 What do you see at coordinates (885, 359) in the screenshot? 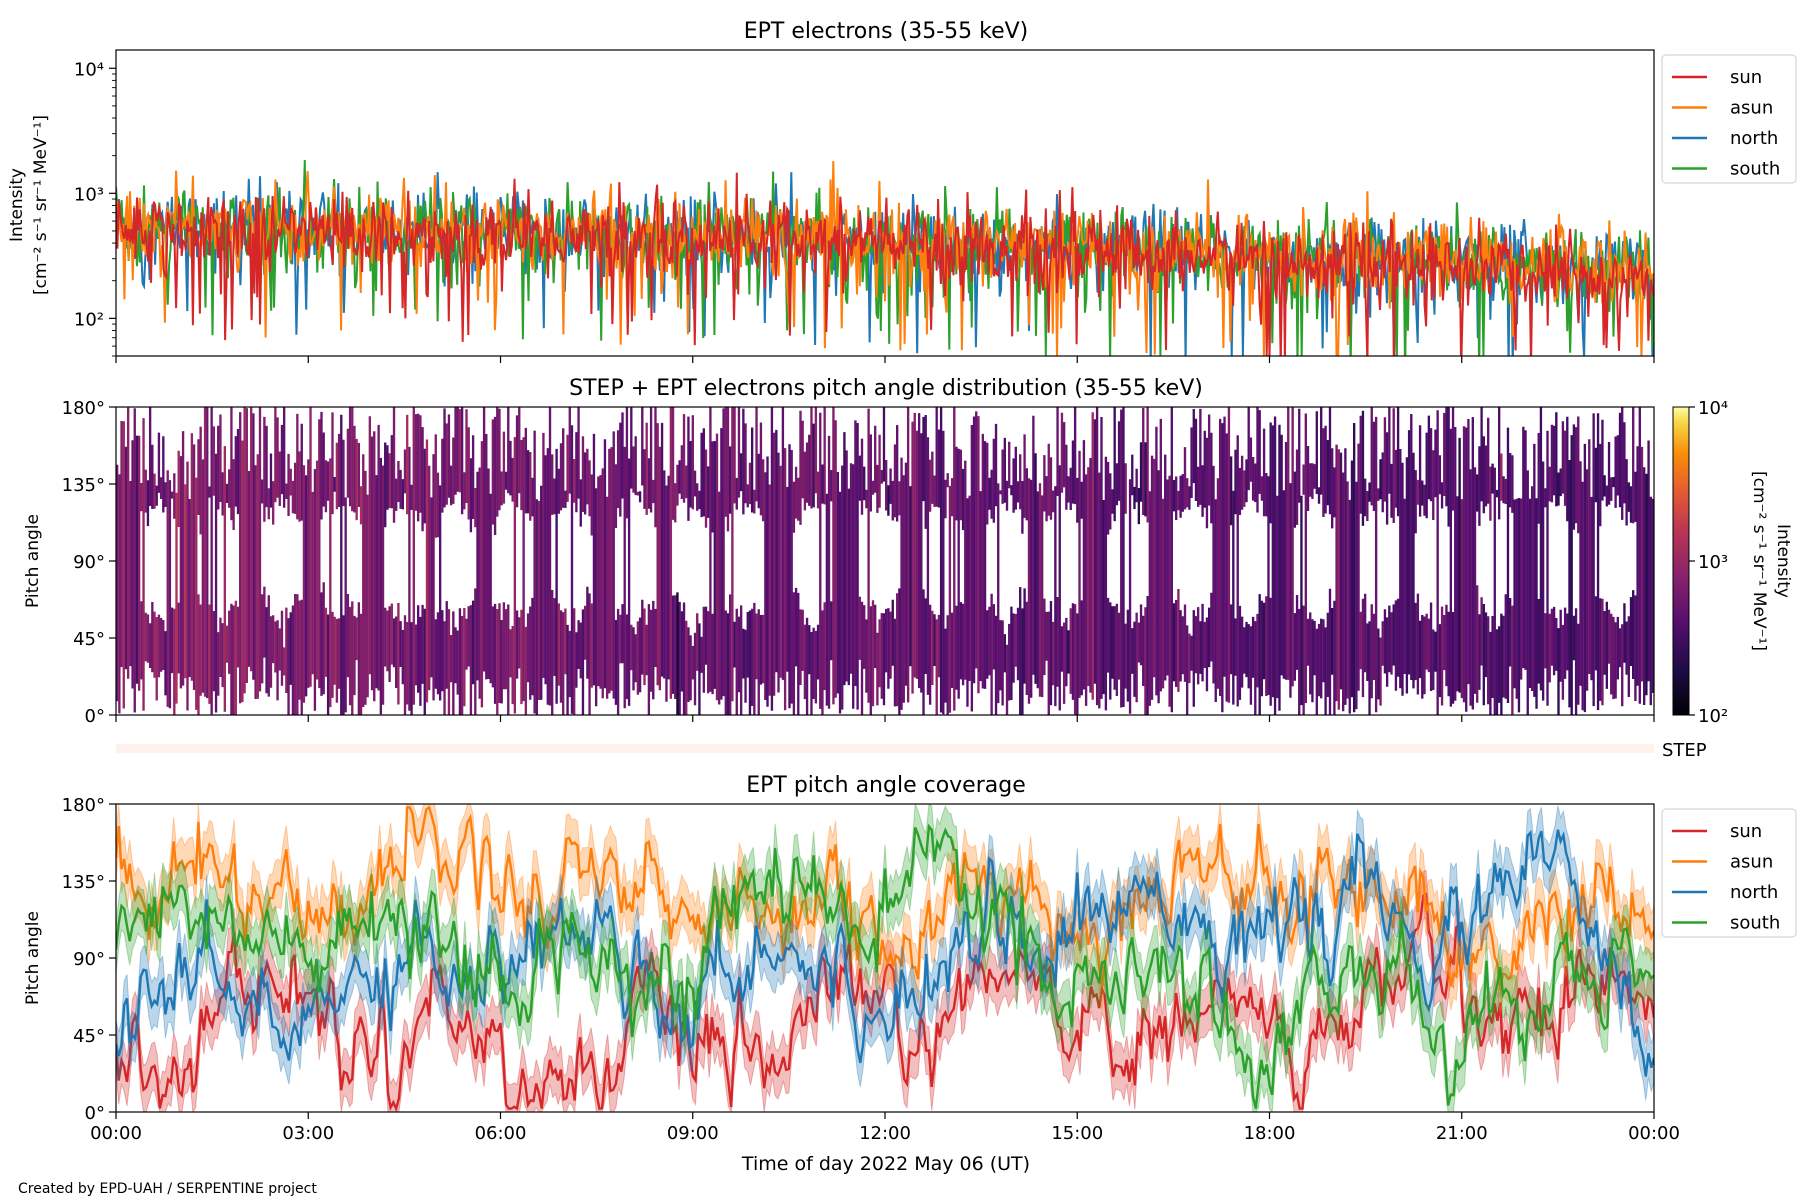
I see `panel1-x-ticks` at bounding box center [885, 359].